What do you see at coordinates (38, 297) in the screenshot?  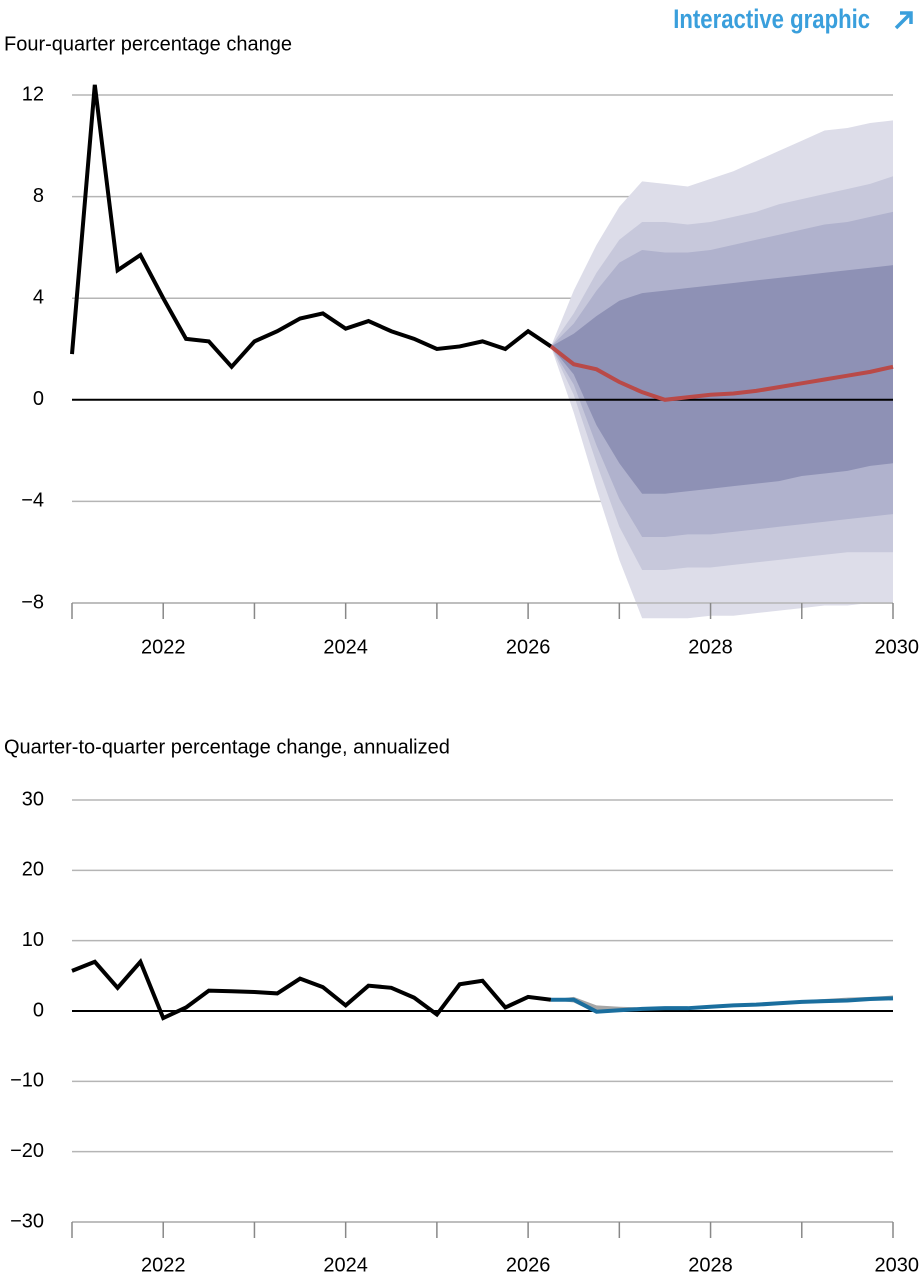 I see `y-tick-label: 4` at bounding box center [38, 297].